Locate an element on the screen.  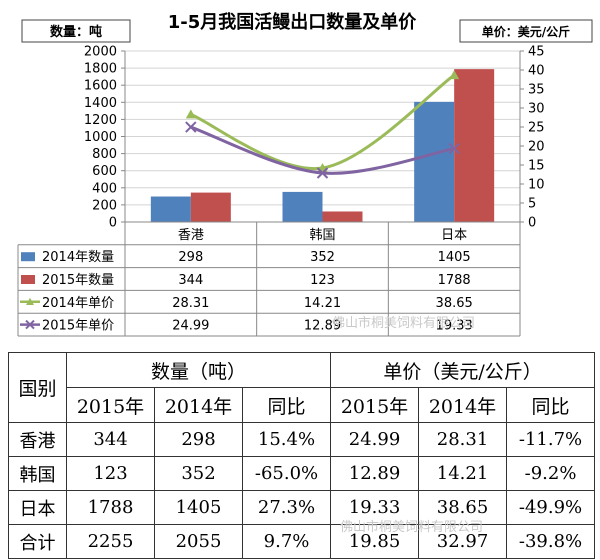
right-tick-label: 35 is located at coordinates (536, 90).